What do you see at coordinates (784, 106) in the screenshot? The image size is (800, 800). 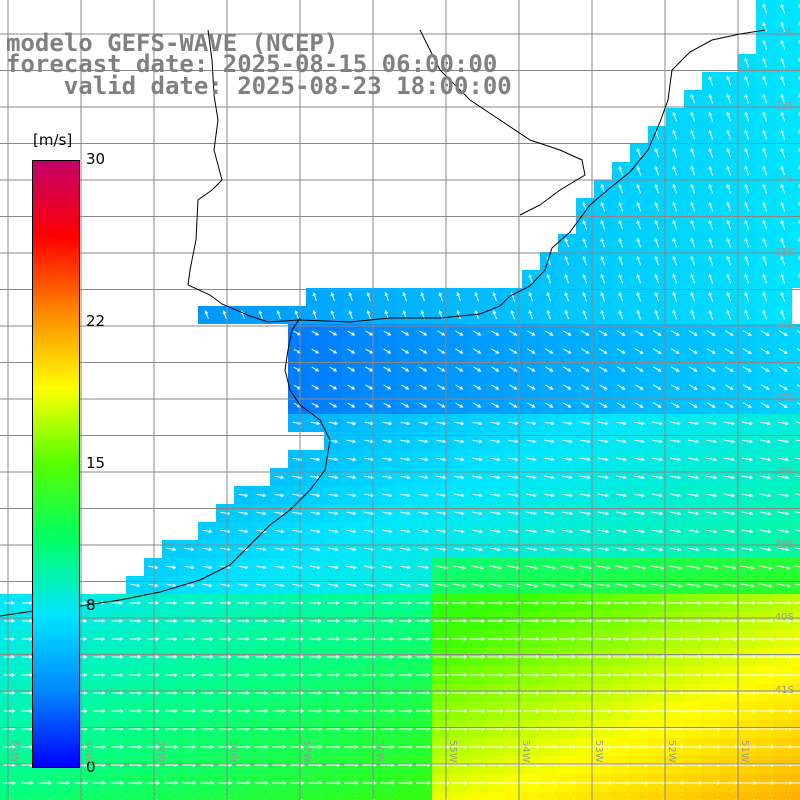 I see `latitude-label: 33S` at bounding box center [784, 106].